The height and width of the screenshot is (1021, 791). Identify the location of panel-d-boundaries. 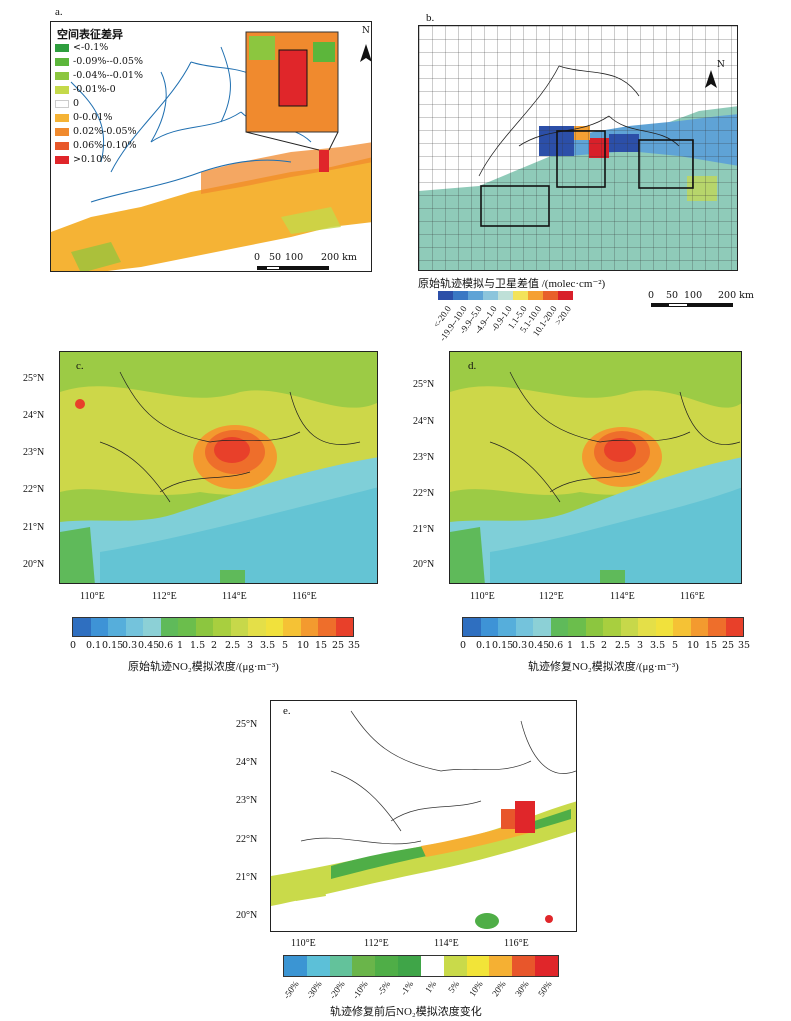
(615, 437).